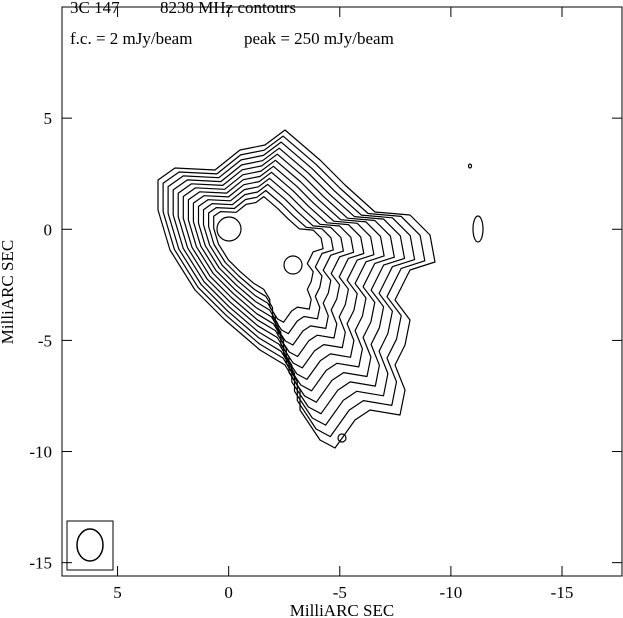 This screenshot has width=623, height=618. I want to click on y-axis-label: MilliARC SEC, so click(8, 292).